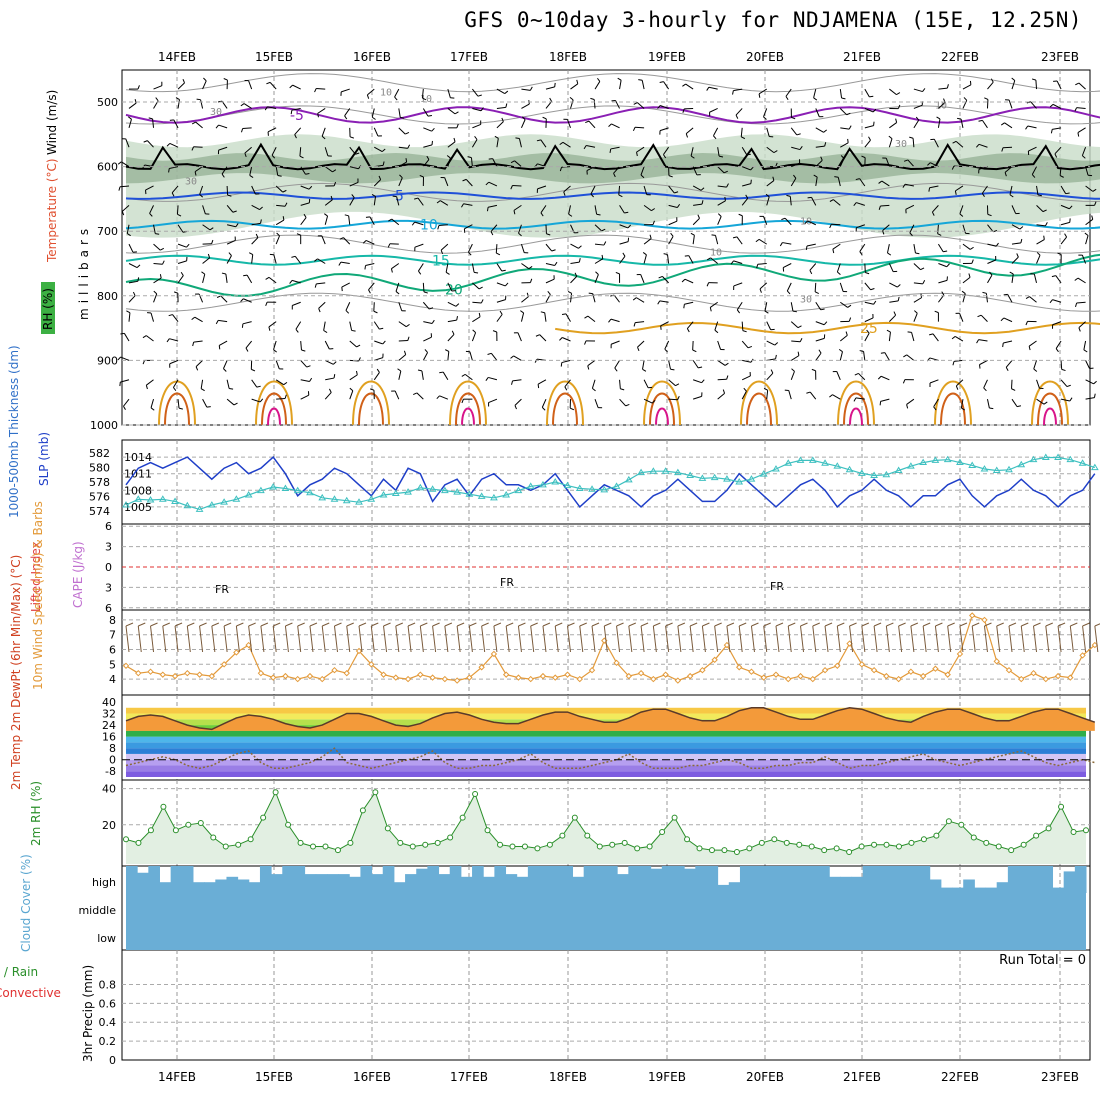  What do you see at coordinates (112, 650) in the screenshot?
I see `wind-tick-label: 6` at bounding box center [112, 650].